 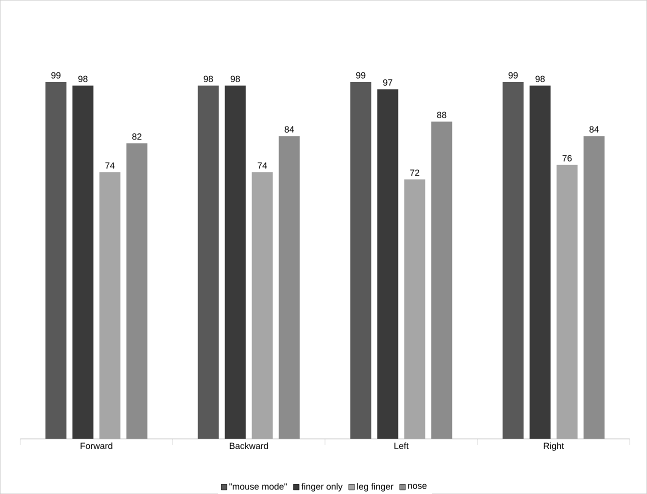 I want to click on legend-label: "mouse mode", so click(x=258, y=486).